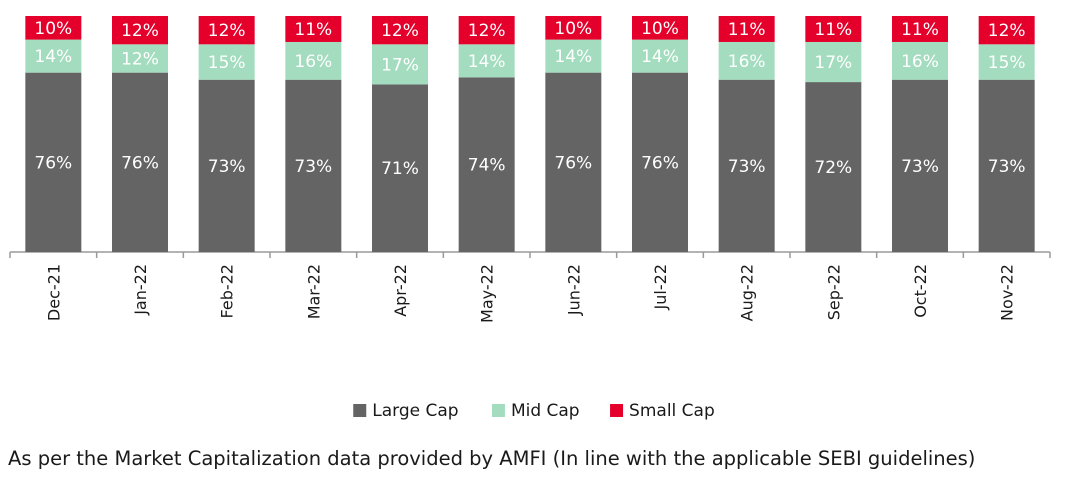 This screenshot has width=1077, height=481. What do you see at coordinates (53, 292) in the screenshot?
I see `x-tick-label: Dec-21` at bounding box center [53, 292].